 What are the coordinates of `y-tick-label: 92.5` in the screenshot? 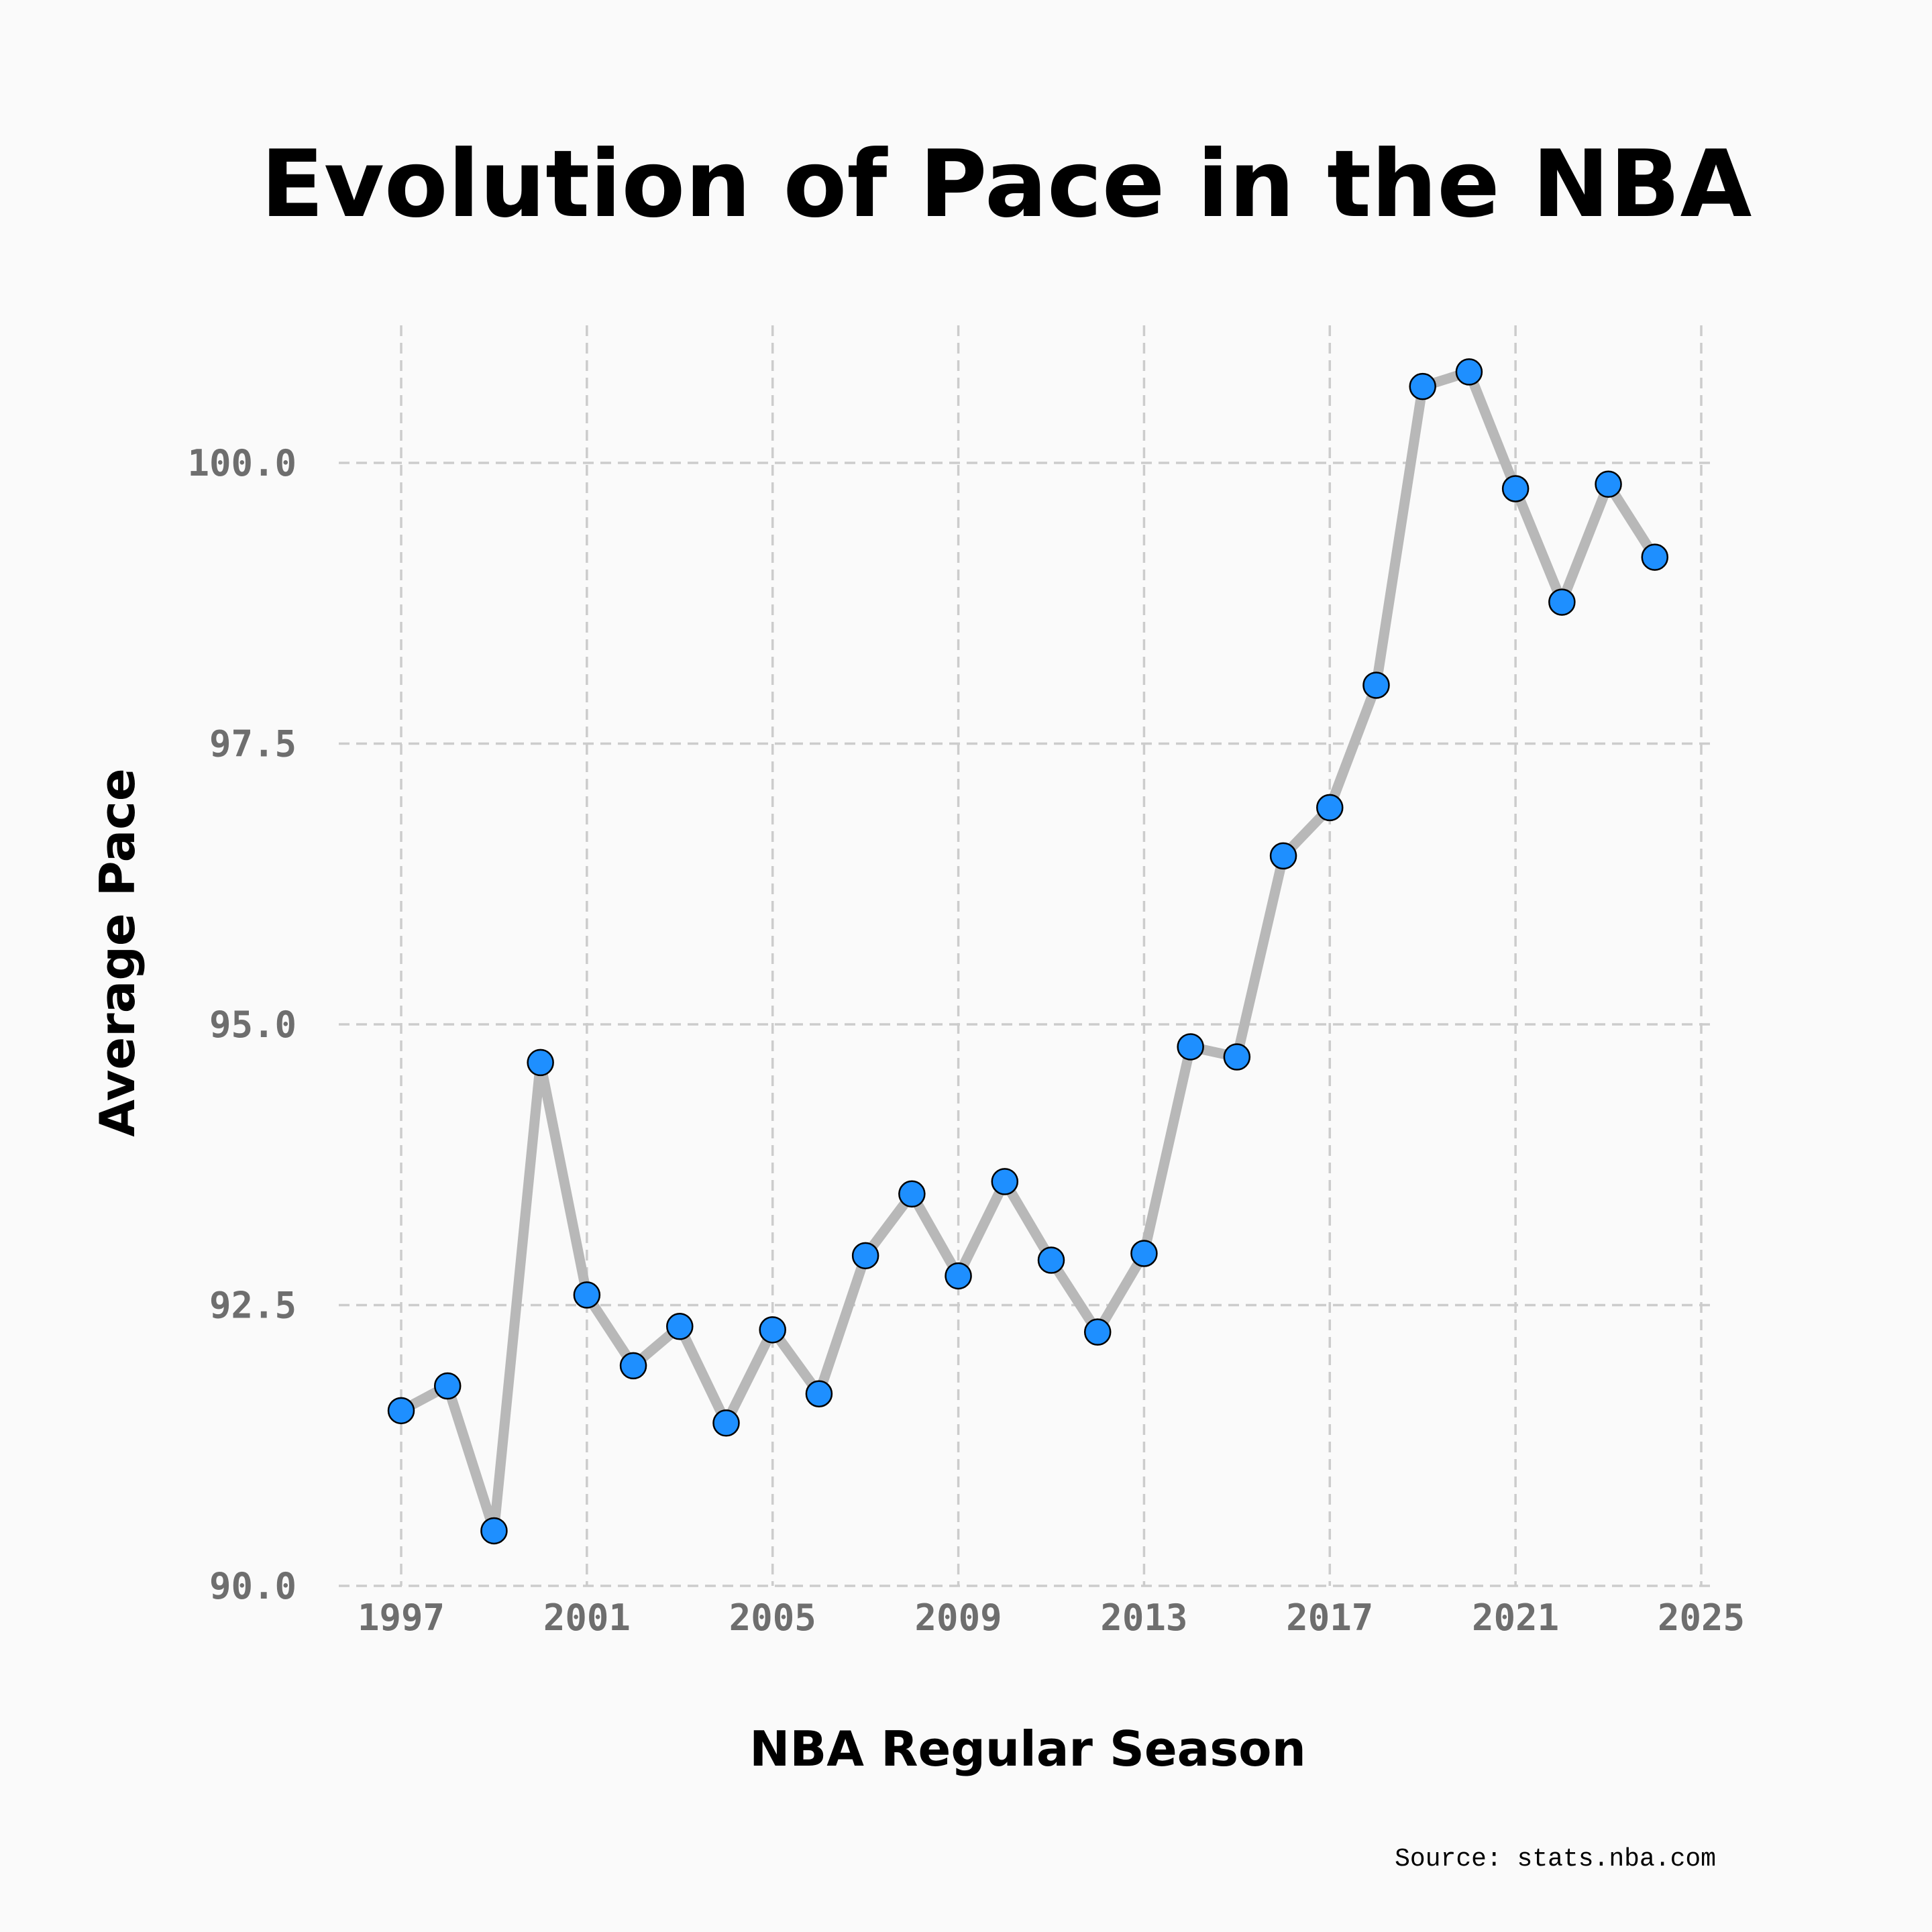 It's located at (253, 1306).